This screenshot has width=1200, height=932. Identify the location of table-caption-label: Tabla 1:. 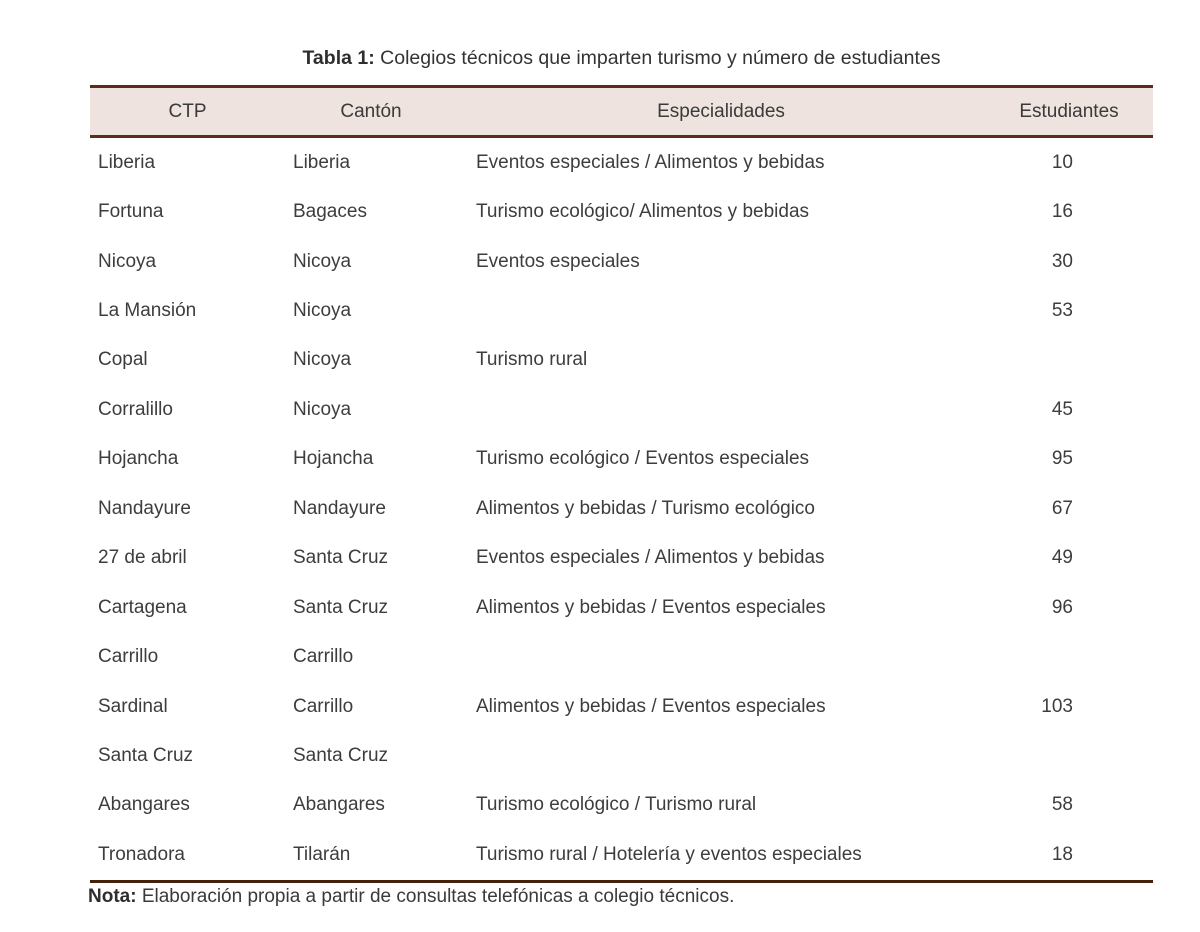
(338, 58).